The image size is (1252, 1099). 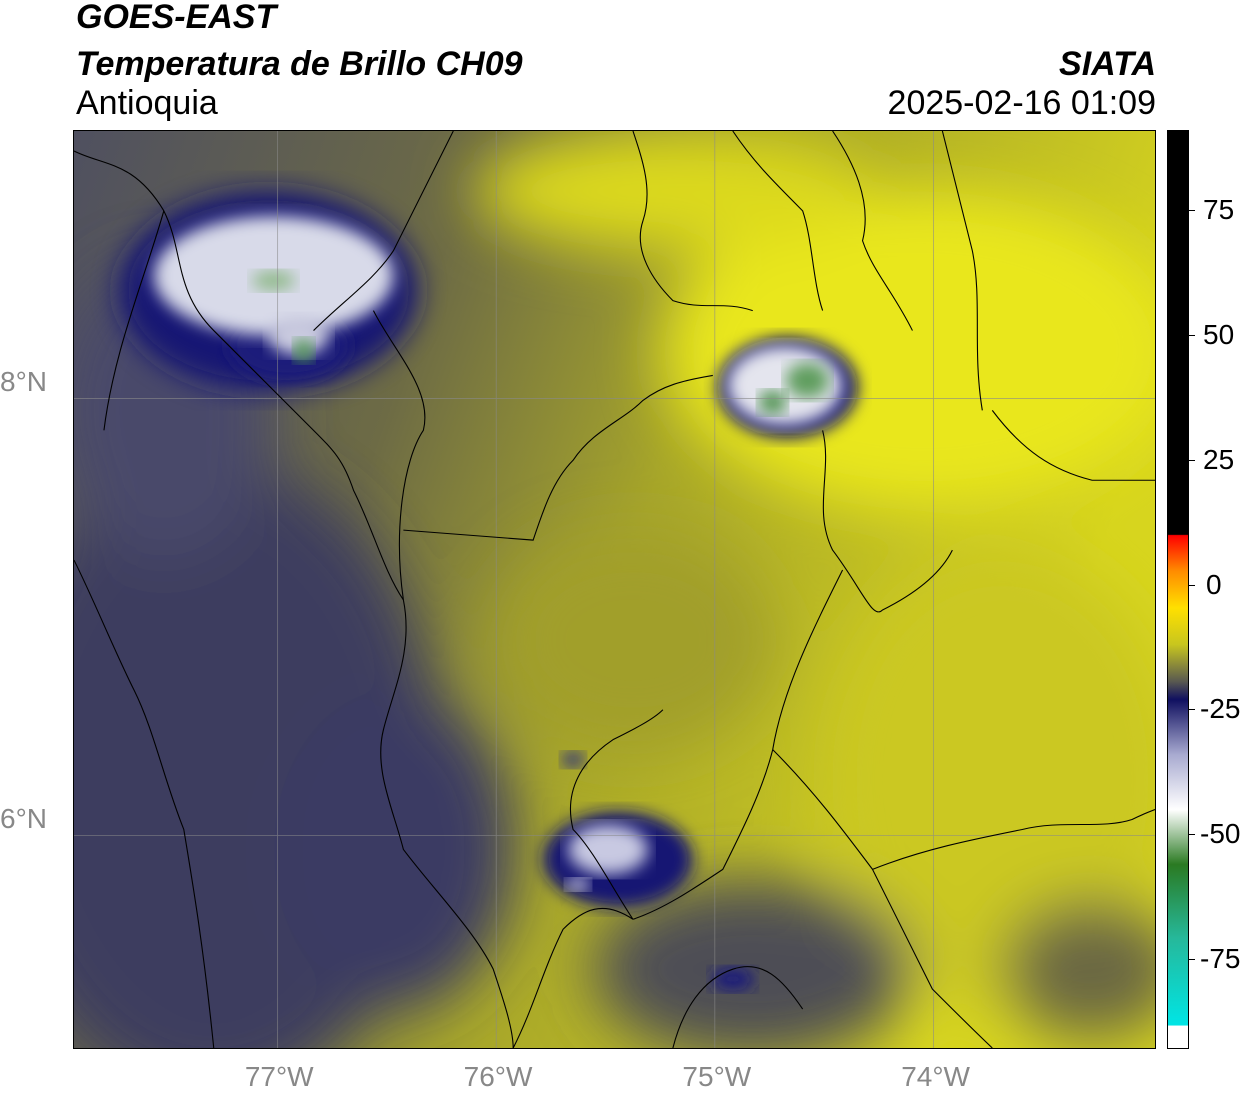 I want to click on colorbar-tick-label: -50, so click(x=1220, y=834).